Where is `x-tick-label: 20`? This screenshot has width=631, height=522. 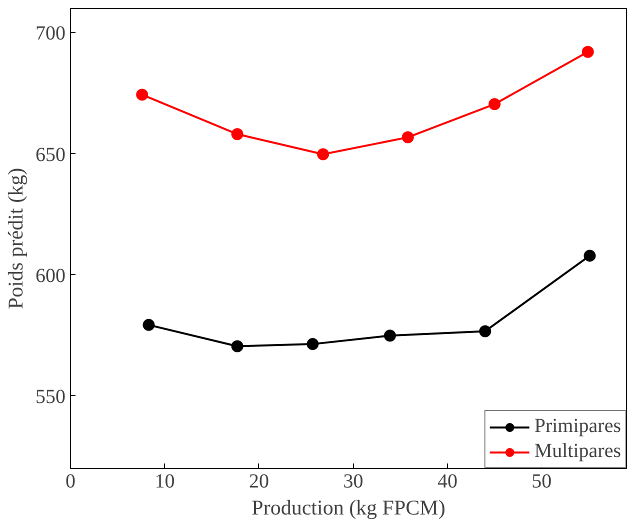 x-tick-label: 20 is located at coordinates (258, 481).